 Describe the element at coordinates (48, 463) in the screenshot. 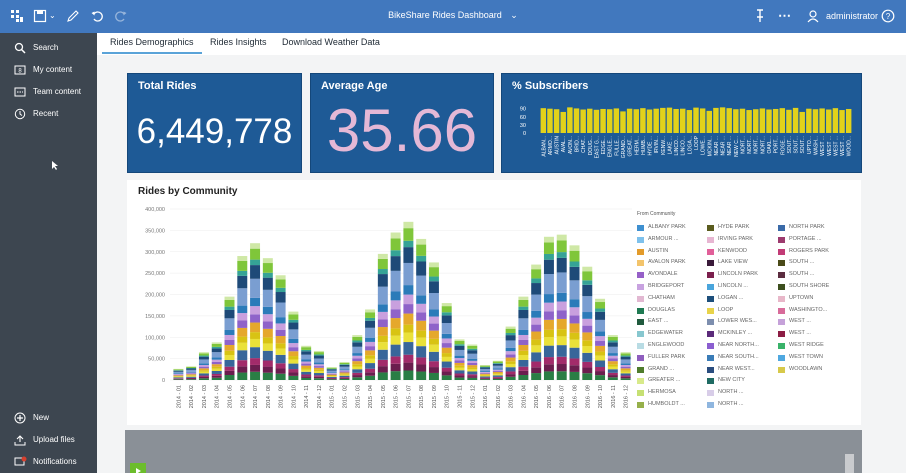

I see `nav-notifications: Notifications` at that location.